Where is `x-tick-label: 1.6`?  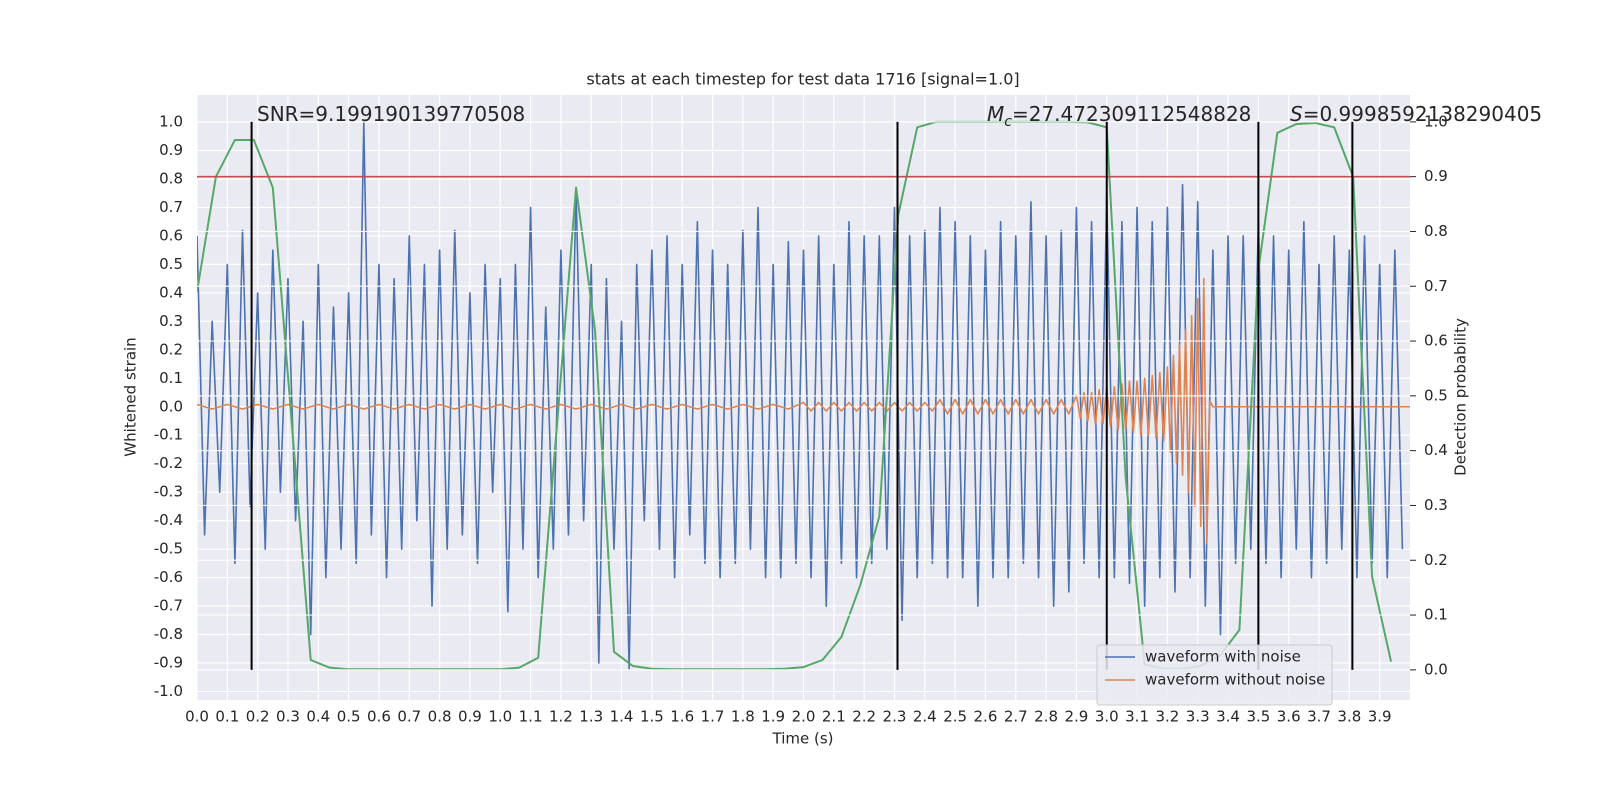
x-tick-label: 1.6 is located at coordinates (682, 717).